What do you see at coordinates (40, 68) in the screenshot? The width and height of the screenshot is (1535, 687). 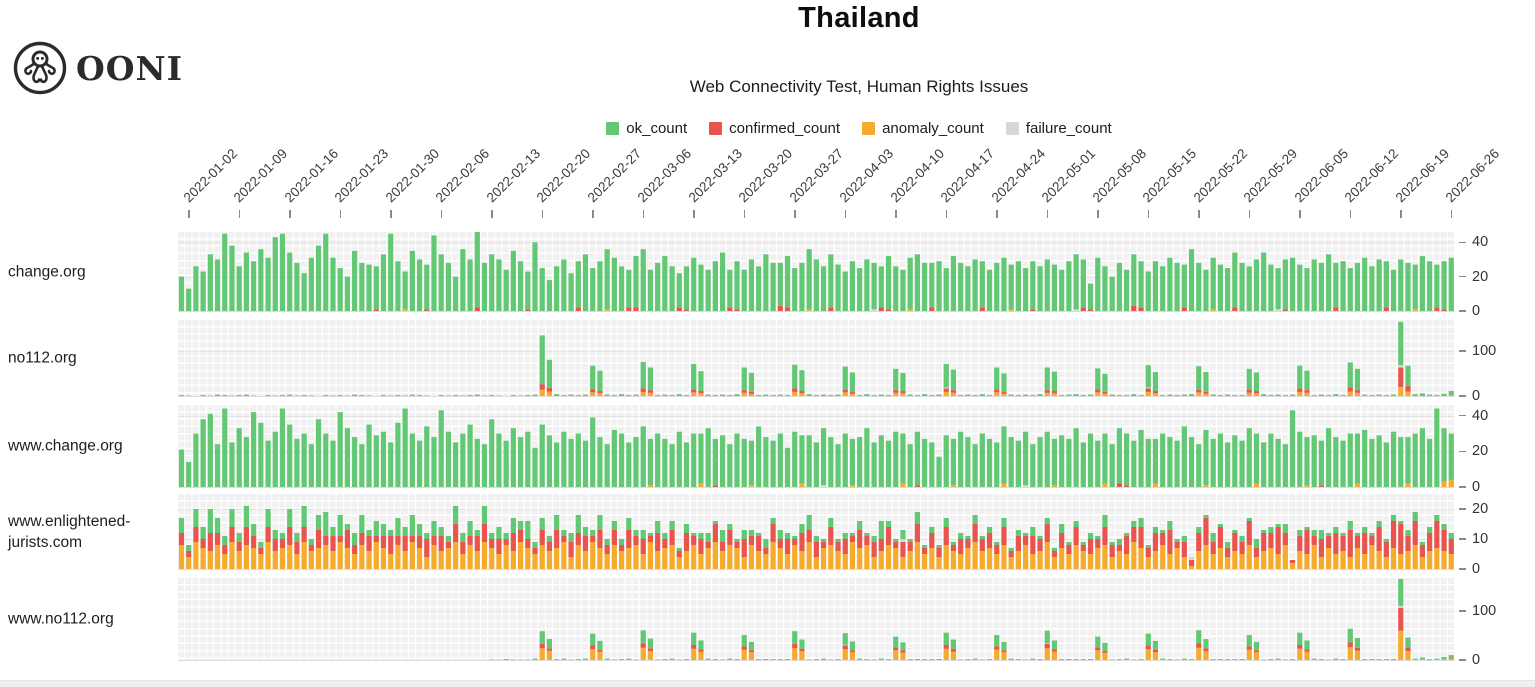 I see `ooni-octopus-icon` at bounding box center [40, 68].